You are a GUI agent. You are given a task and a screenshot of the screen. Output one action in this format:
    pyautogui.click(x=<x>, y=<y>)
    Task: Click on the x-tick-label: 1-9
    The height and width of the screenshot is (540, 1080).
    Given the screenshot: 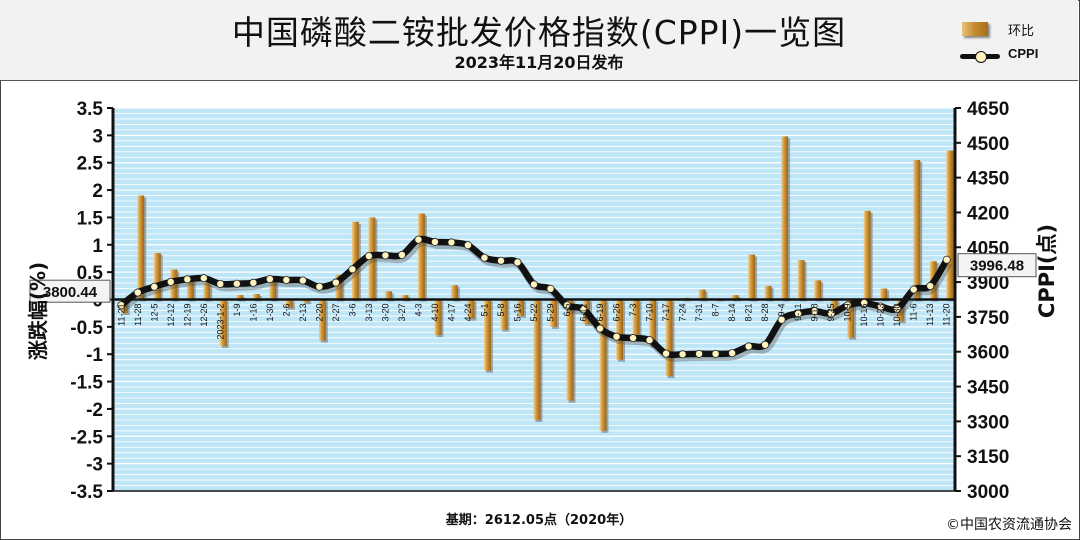 What is the action you would take?
    pyautogui.click(x=237, y=310)
    